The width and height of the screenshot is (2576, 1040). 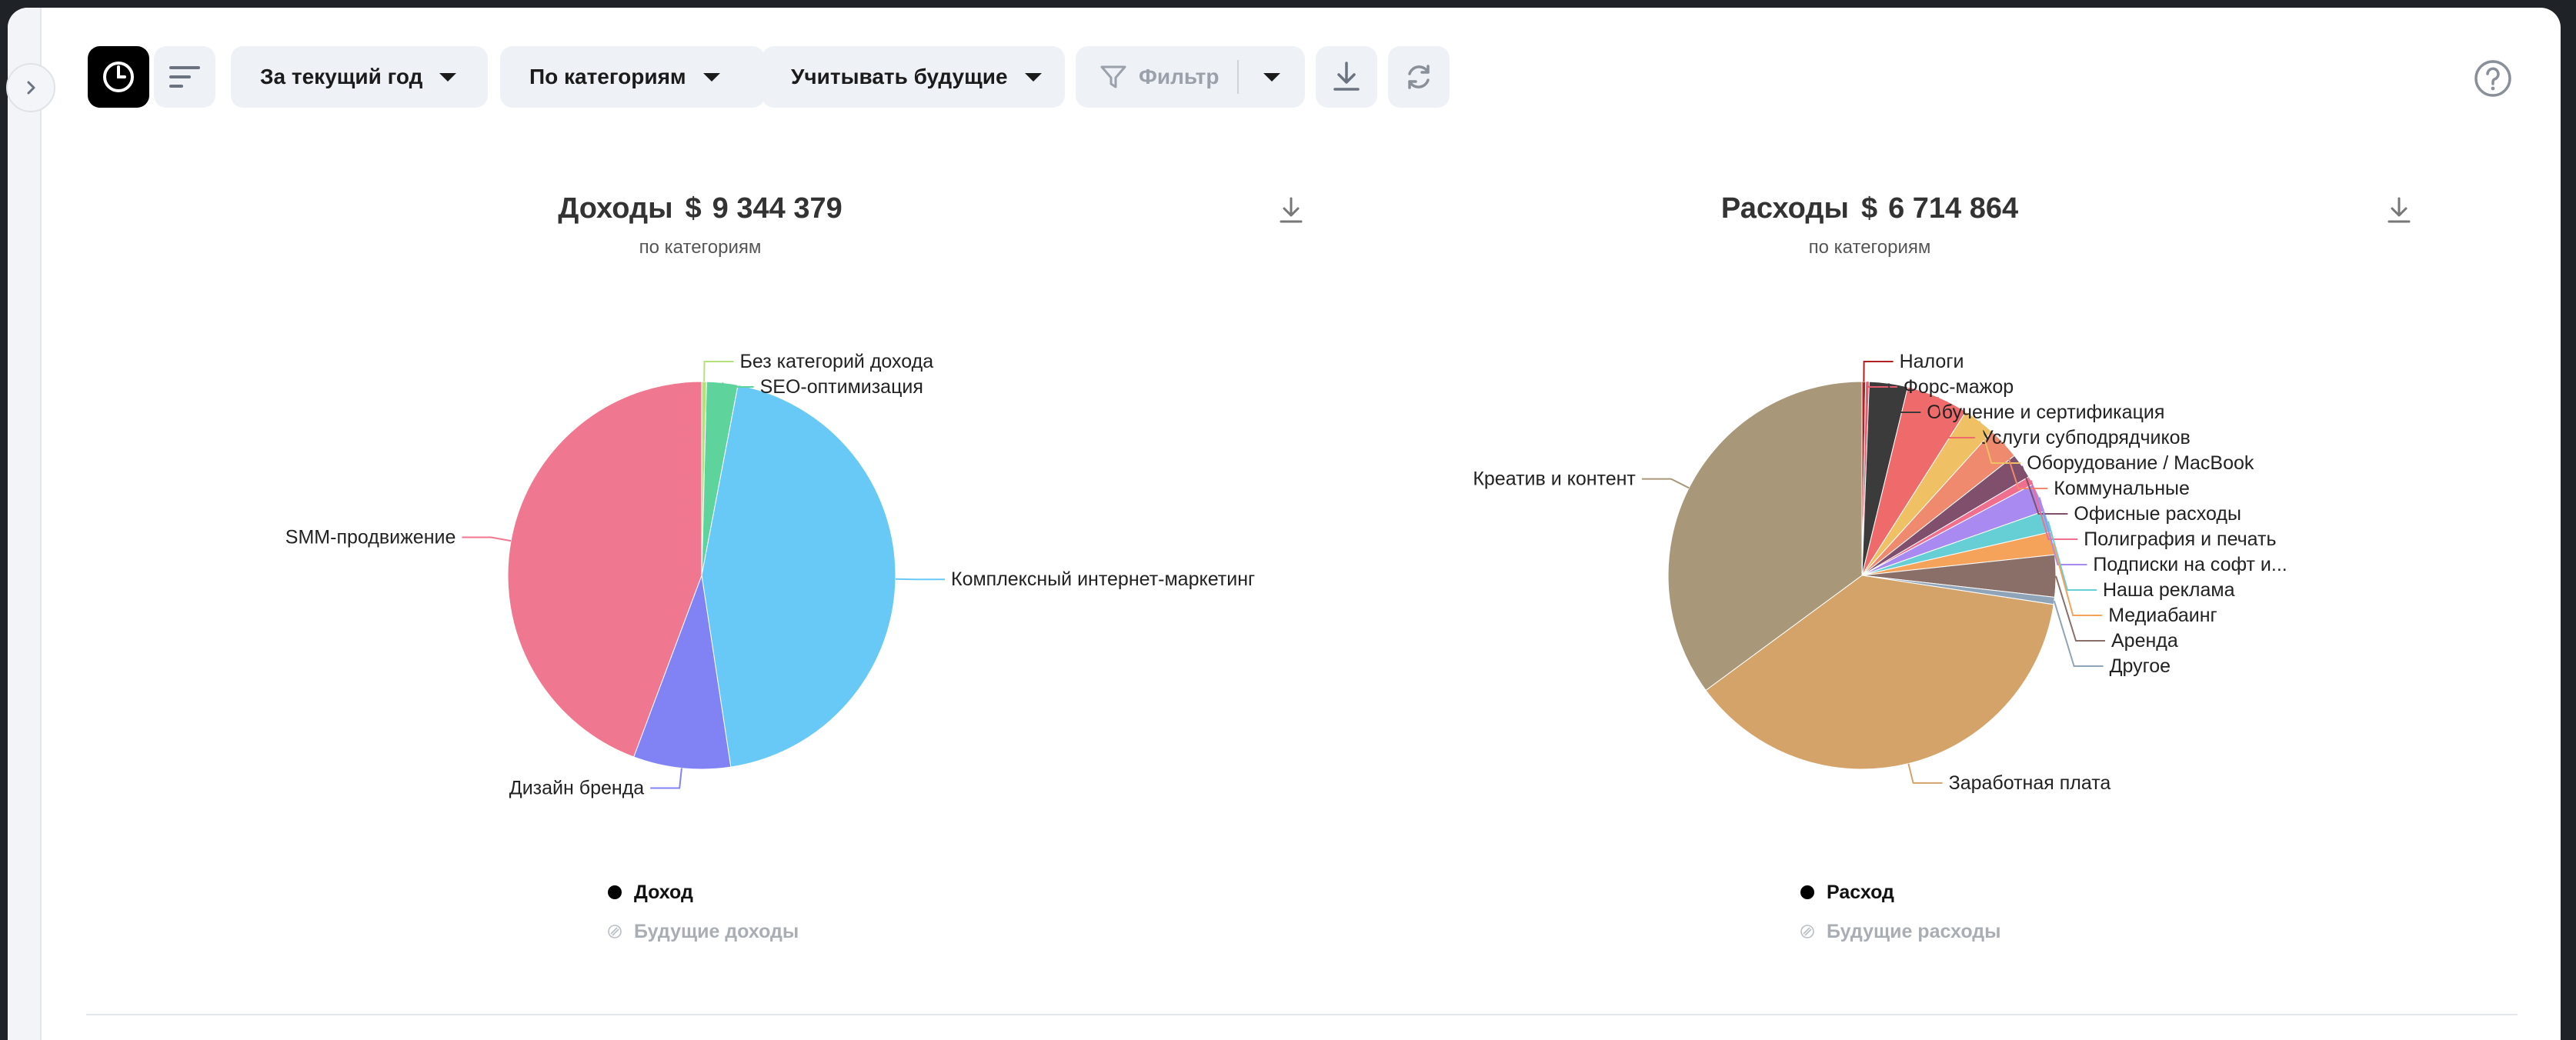 I want to click on expense-legend-label: Расход, so click(x=1861, y=892).